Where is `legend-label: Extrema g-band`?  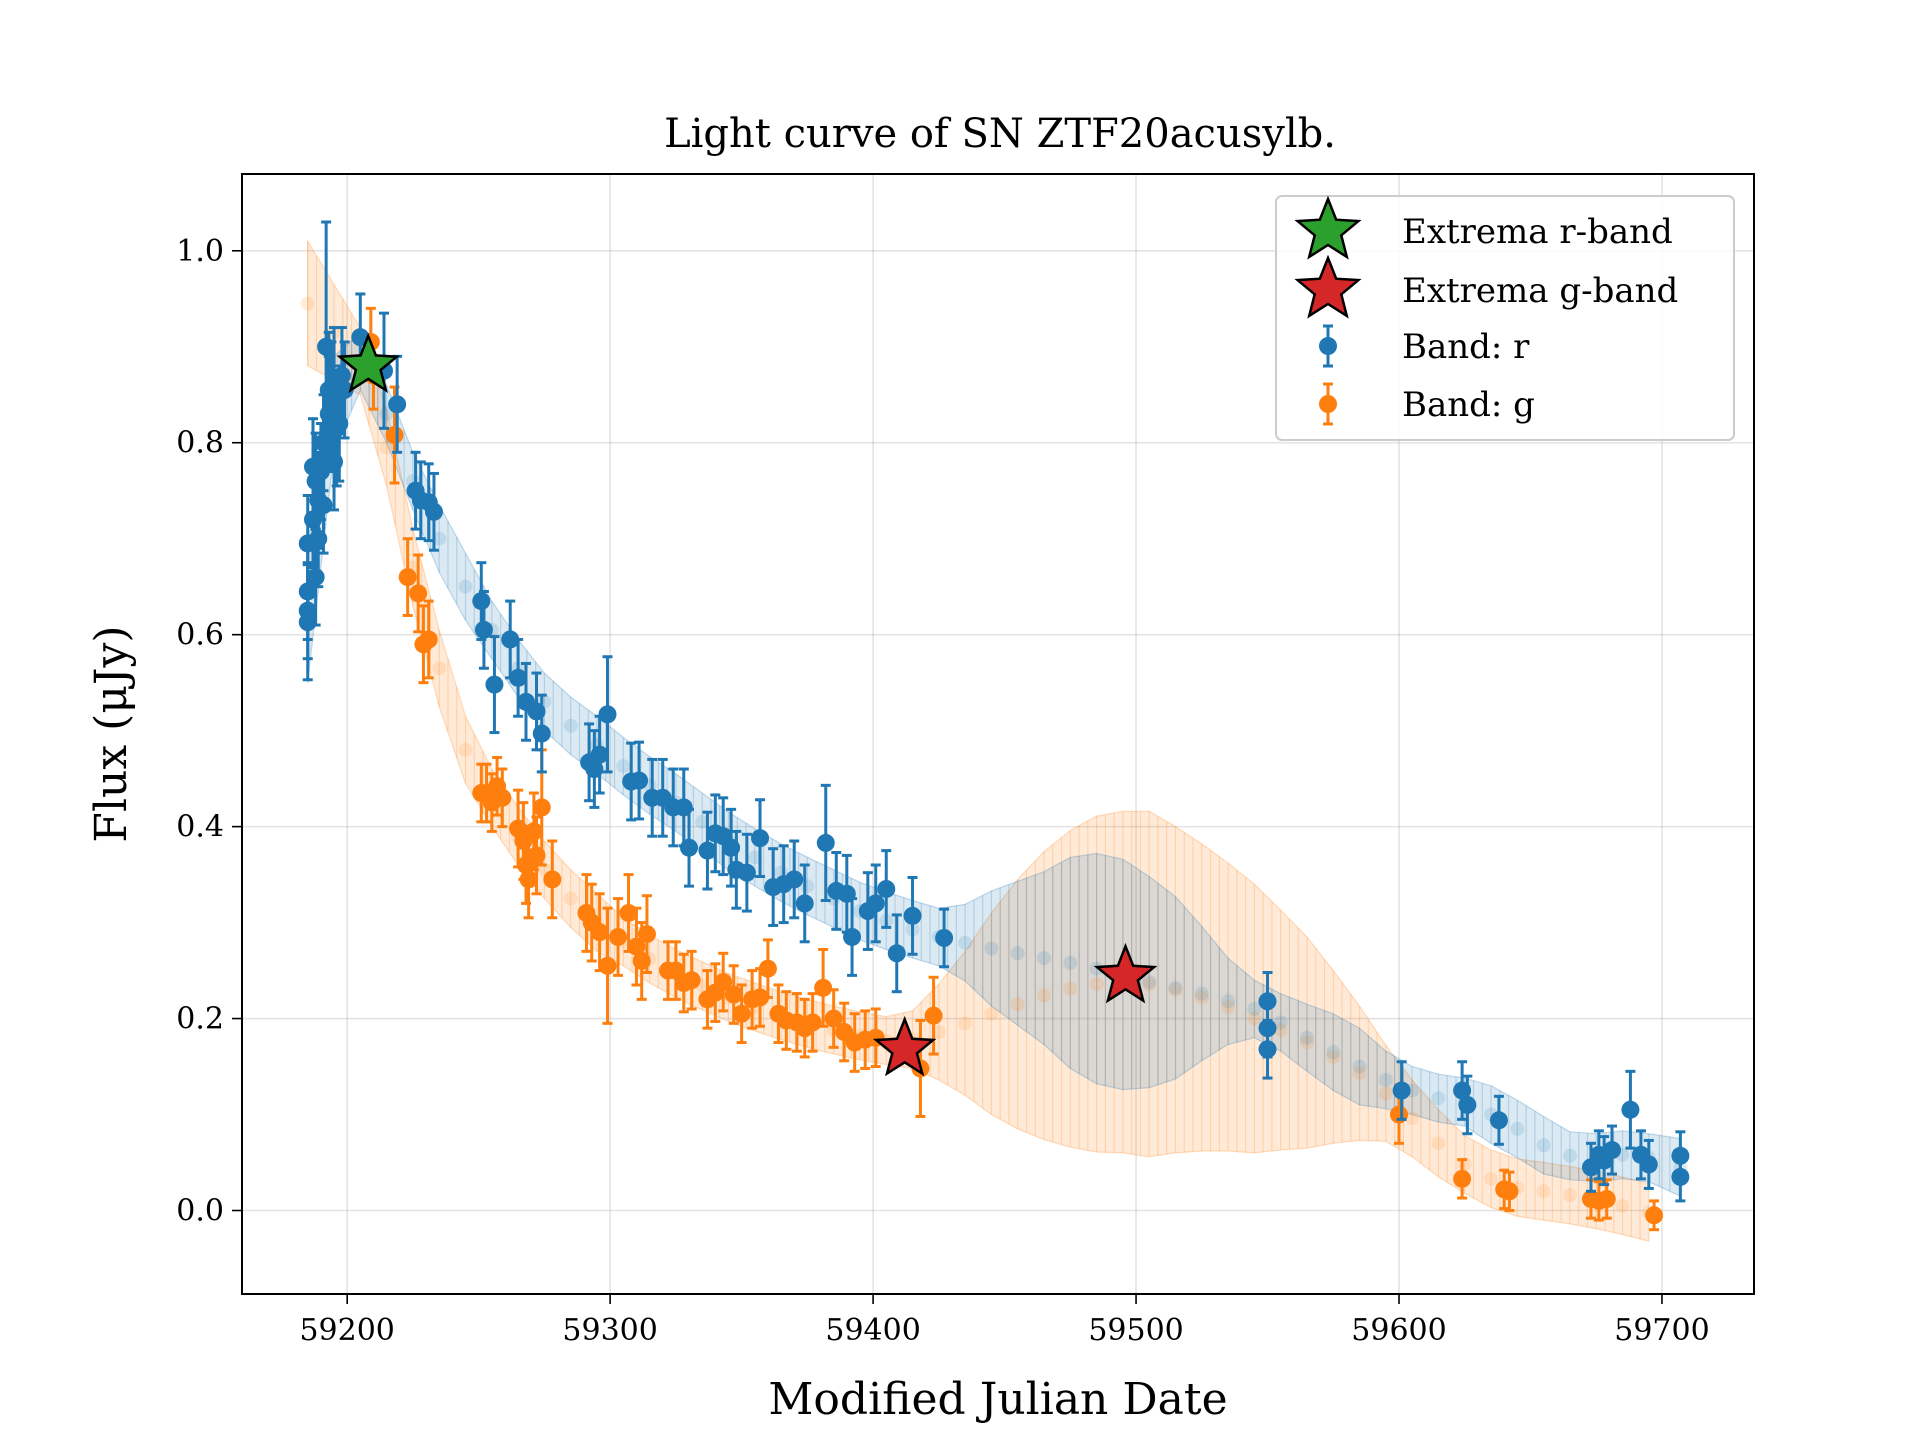
legend-label: Extrema g-band is located at coordinates (1540, 291).